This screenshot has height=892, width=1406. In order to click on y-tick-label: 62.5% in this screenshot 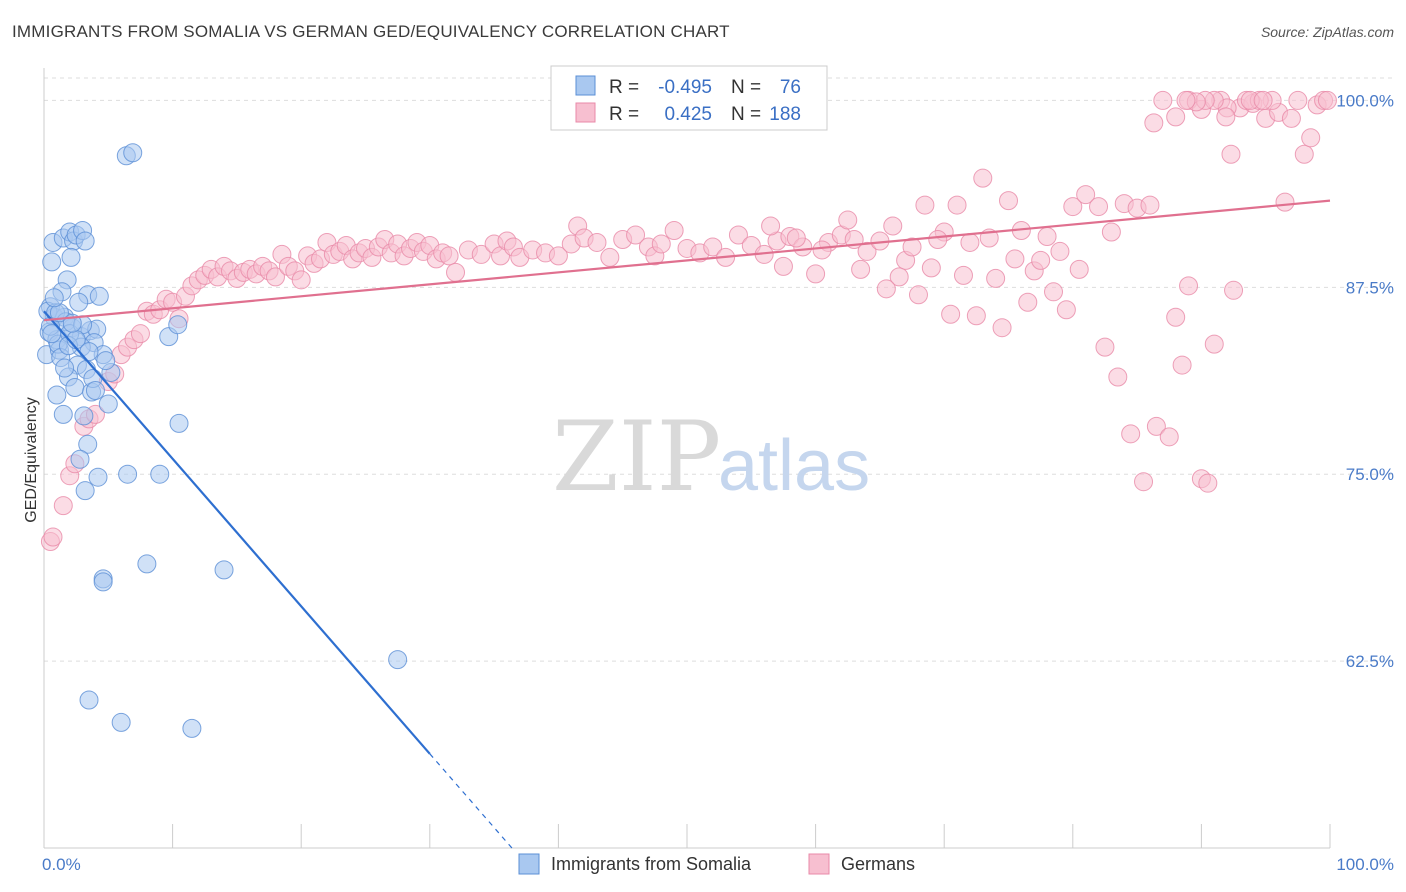, I will do `click(1370, 661)`.